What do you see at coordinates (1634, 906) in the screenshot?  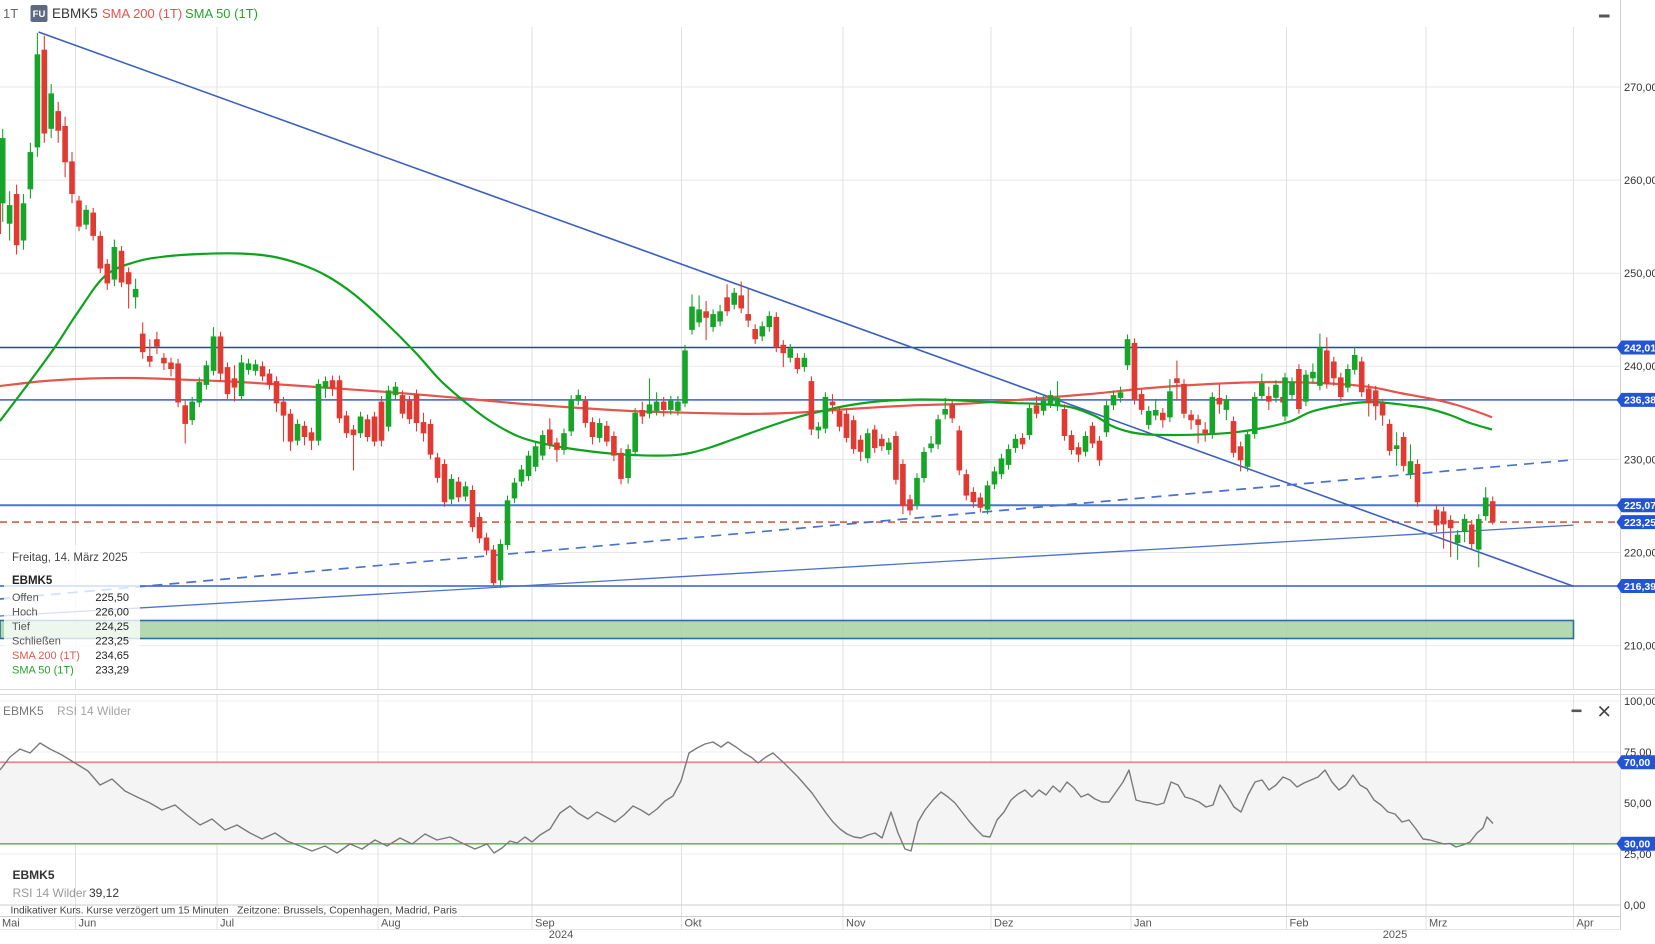 I see `svg-text: 0,00` at bounding box center [1634, 906].